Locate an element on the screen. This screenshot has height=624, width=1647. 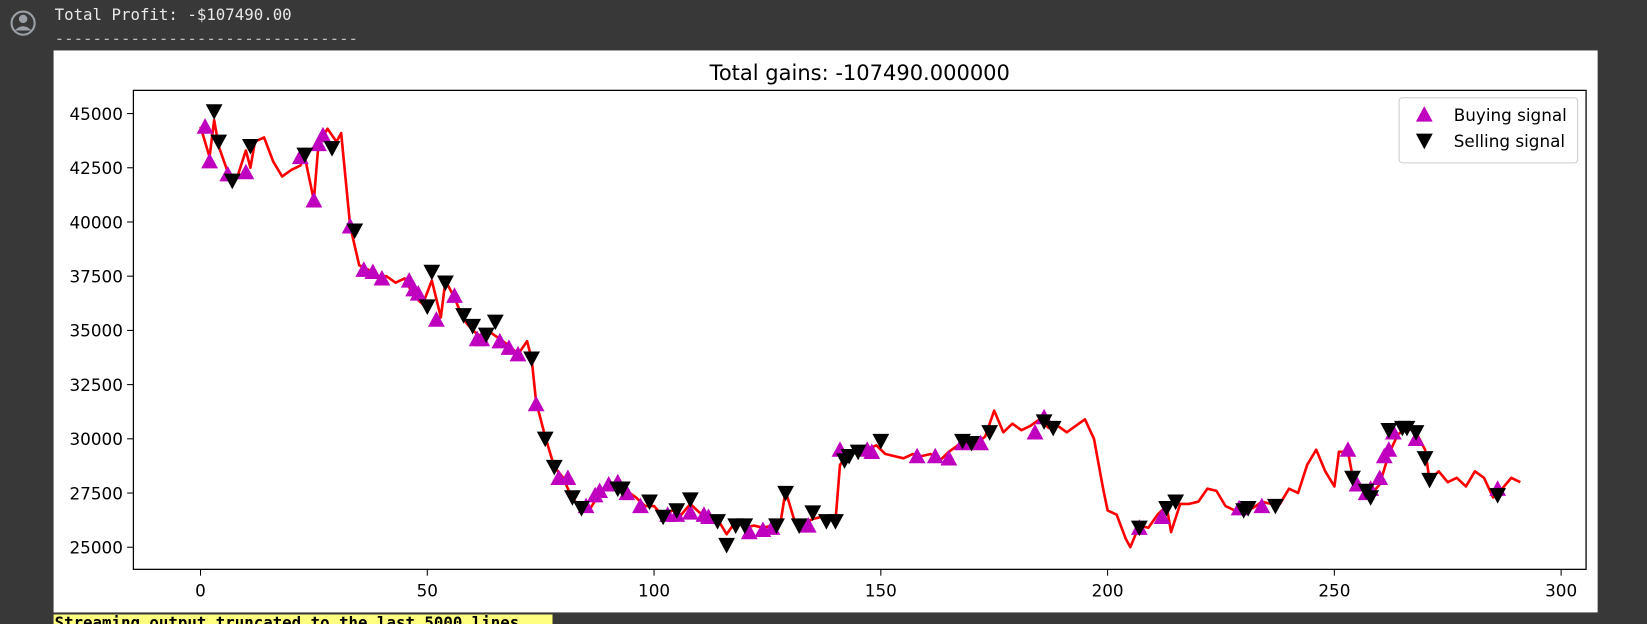
user-icon is located at coordinates (23, 23).